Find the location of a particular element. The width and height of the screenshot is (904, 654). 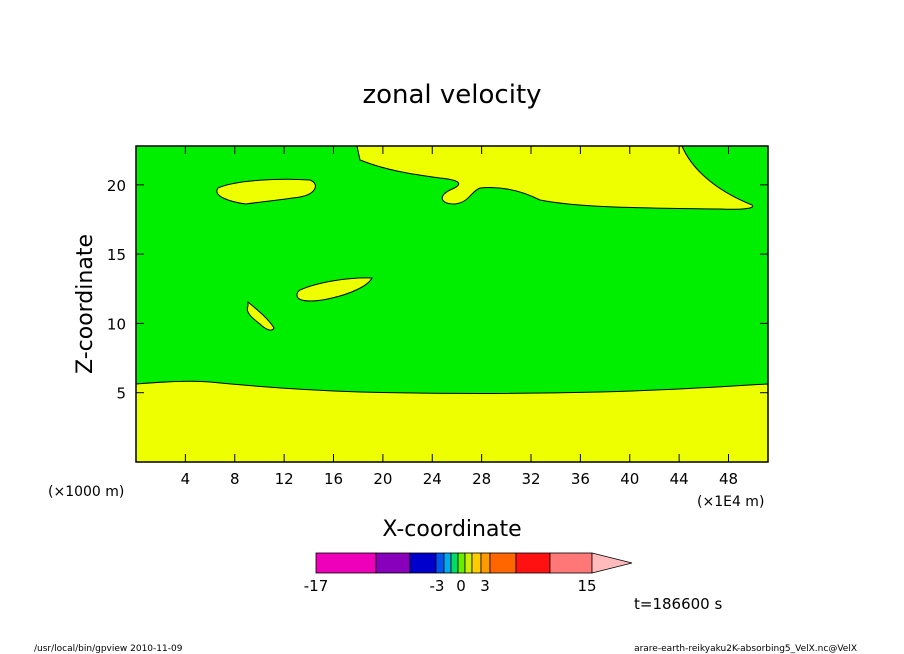

y-tick-label: 5 is located at coordinates (121, 394).